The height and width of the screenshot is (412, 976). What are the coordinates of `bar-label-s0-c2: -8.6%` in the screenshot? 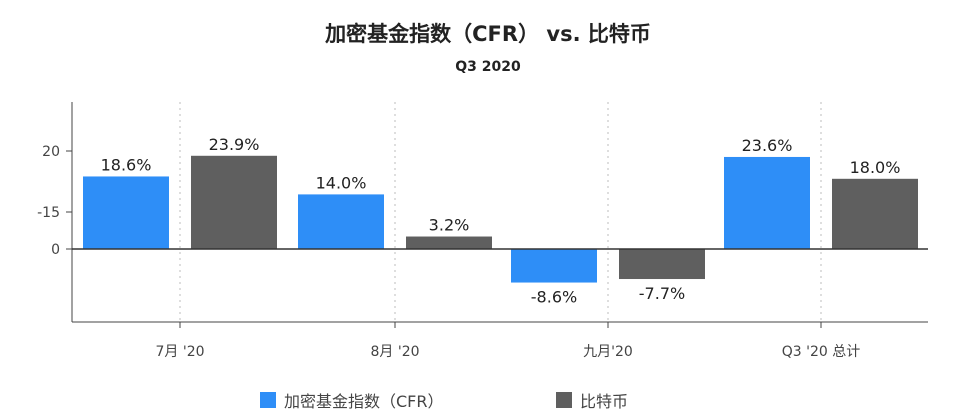 It's located at (554, 297).